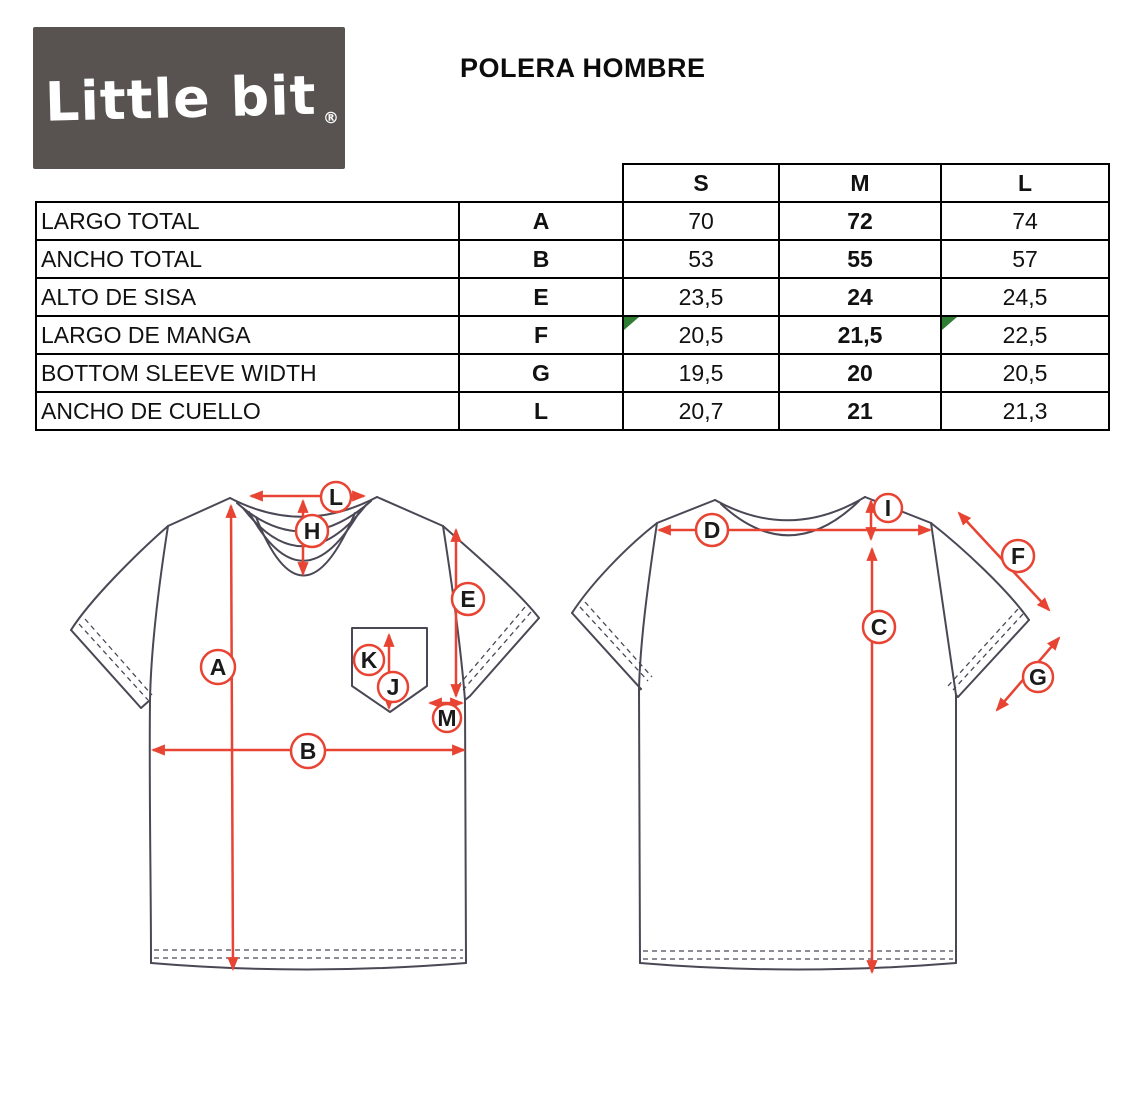 The image size is (1140, 1094). Describe the element at coordinates (701, 183) in the screenshot. I see `size-header-s: S` at that location.